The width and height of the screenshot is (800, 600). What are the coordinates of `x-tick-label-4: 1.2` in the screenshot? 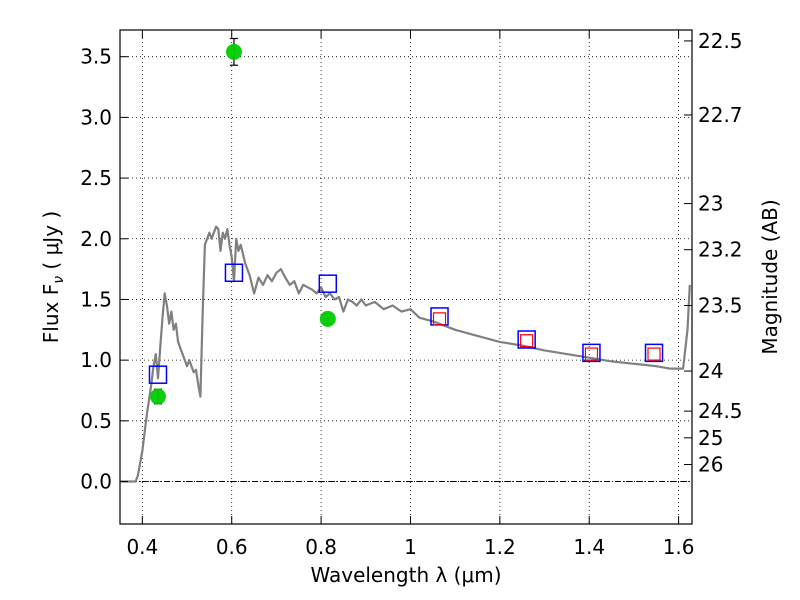 It's located at (500, 547).